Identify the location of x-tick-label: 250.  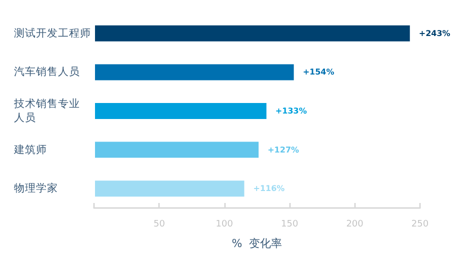
(420, 225).